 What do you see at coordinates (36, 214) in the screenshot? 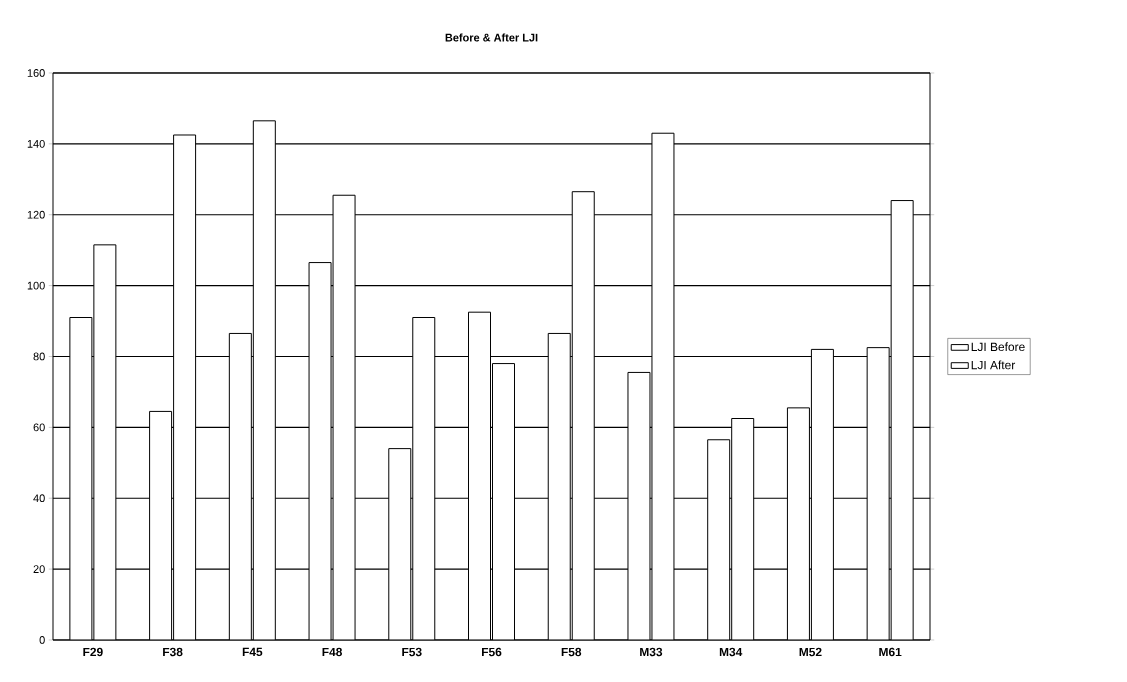
I see `y-tick-label: 120` at bounding box center [36, 214].